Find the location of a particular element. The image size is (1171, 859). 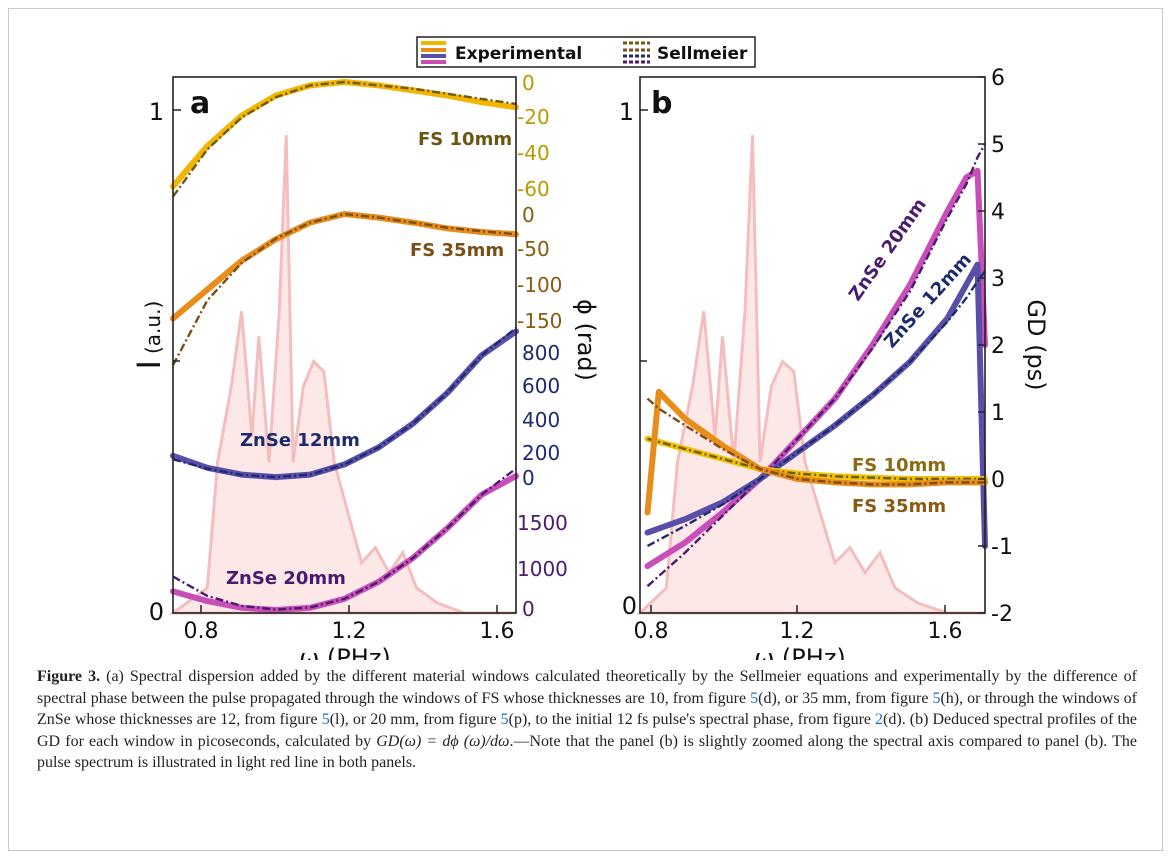

panel-a-ylabel-right: ϕ (rad) is located at coordinates (586, 340).